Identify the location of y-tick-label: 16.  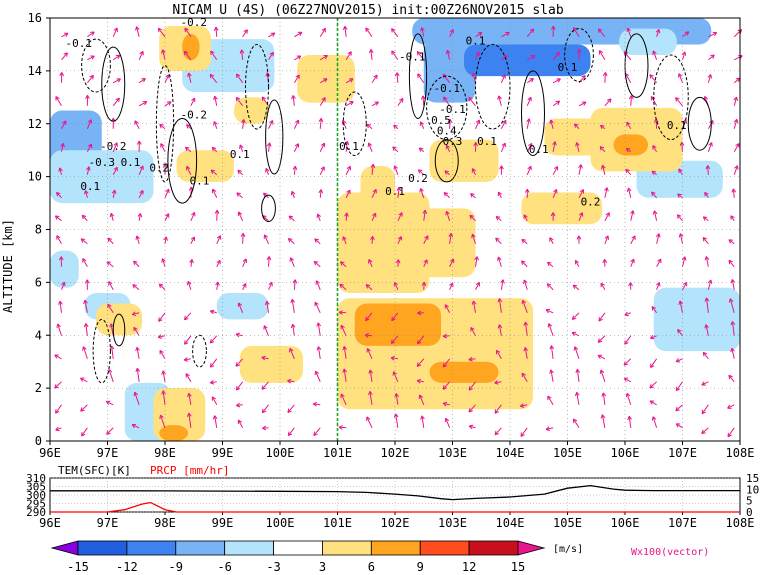
(35, 18).